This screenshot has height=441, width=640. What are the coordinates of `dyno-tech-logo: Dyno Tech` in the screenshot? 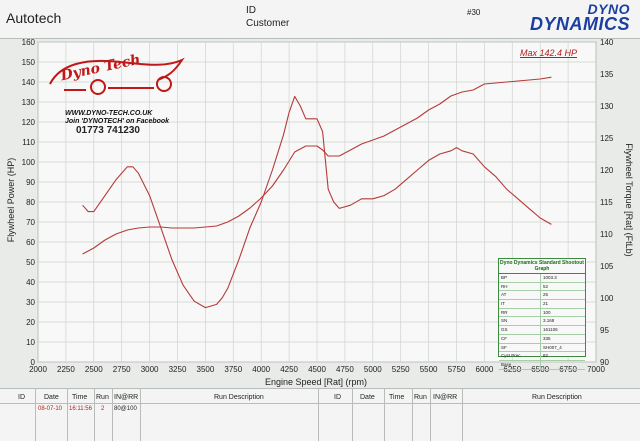 It's located at (116, 74).